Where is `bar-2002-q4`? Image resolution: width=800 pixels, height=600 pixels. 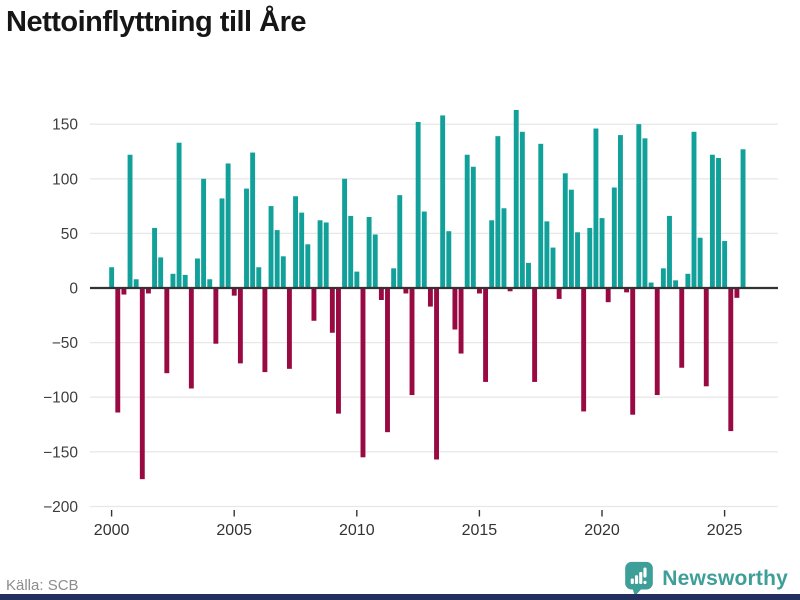
bar-2002-q4 is located at coordinates (179, 215).